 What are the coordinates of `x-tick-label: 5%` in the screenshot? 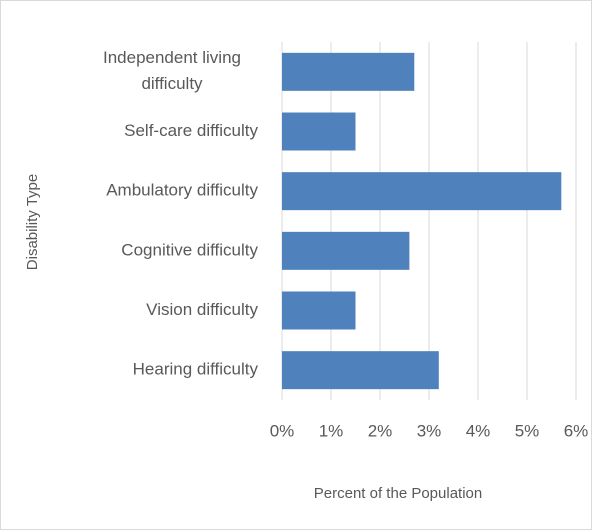 It's located at (527, 430).